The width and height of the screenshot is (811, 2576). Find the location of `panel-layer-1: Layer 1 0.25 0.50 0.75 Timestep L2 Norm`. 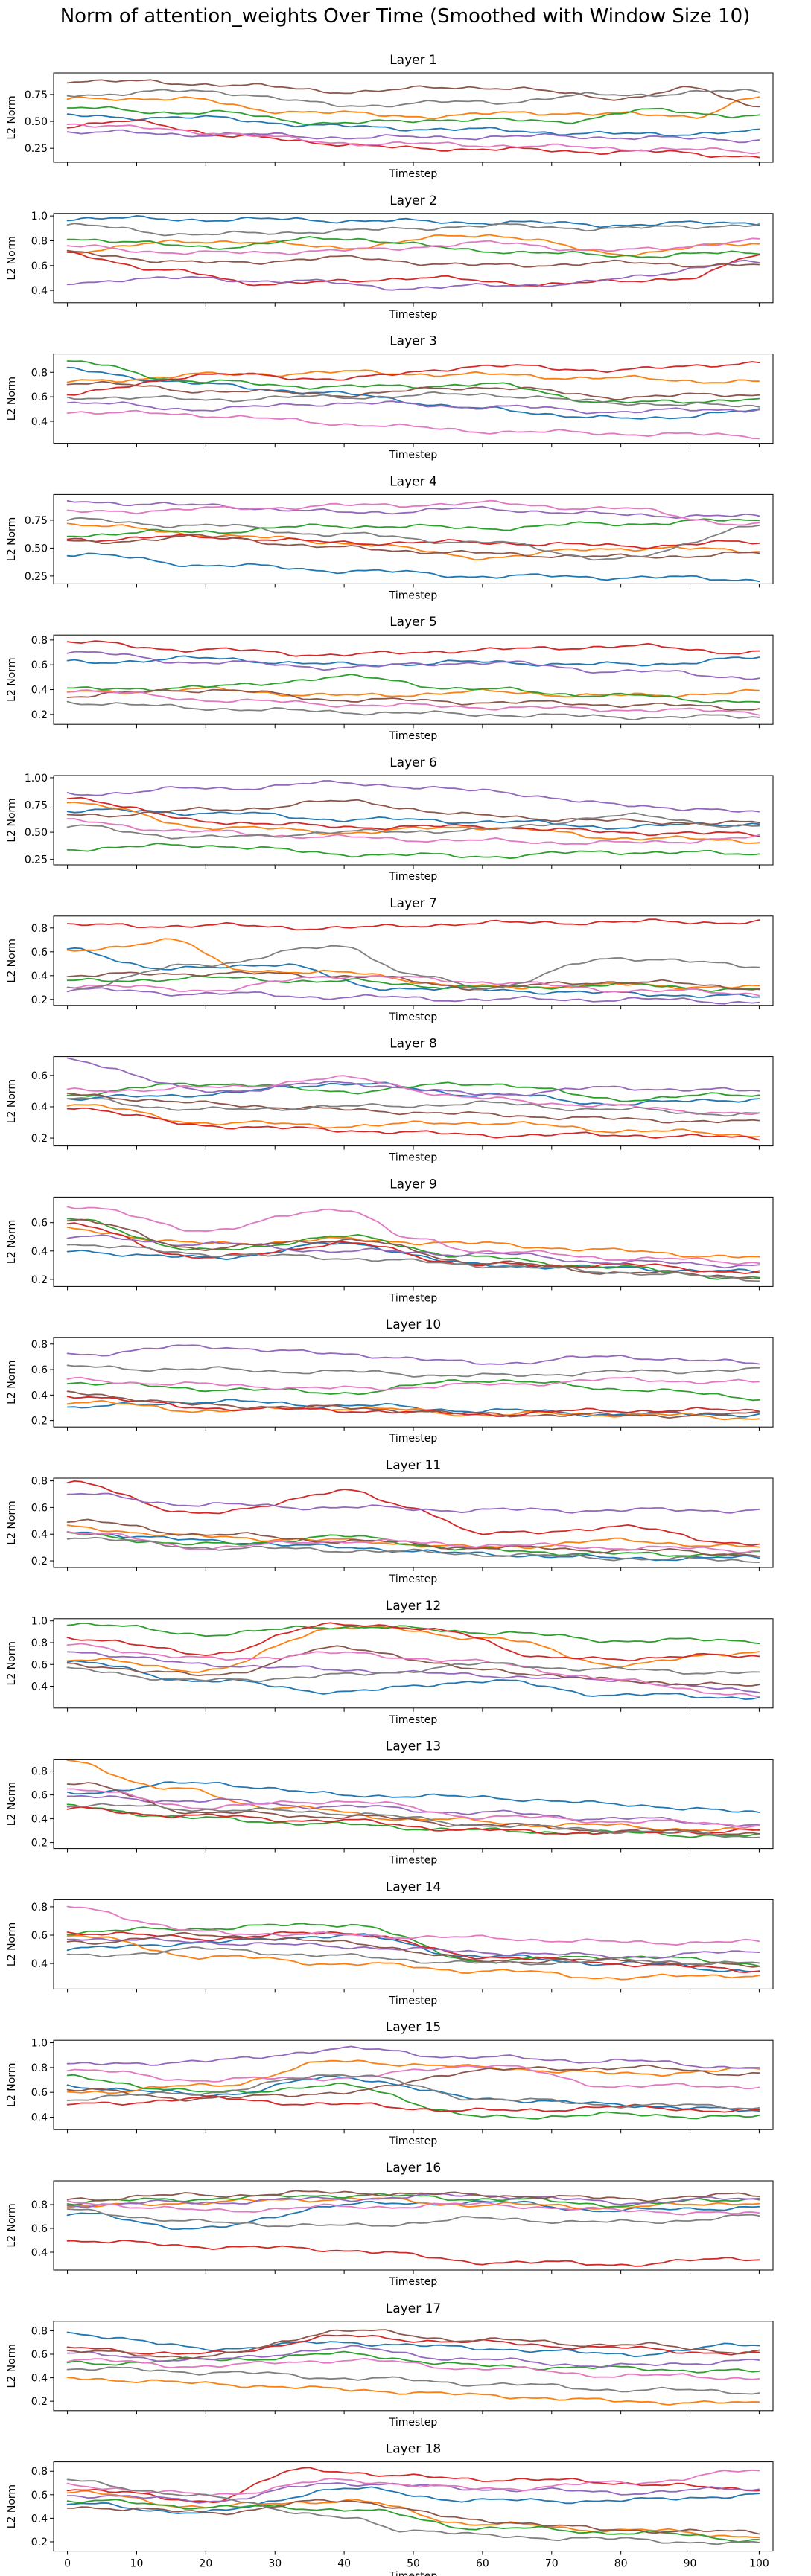

panel-layer-1: Layer 1 0.25 0.50 0.75 Timestep L2 Norm is located at coordinates (390, 116).